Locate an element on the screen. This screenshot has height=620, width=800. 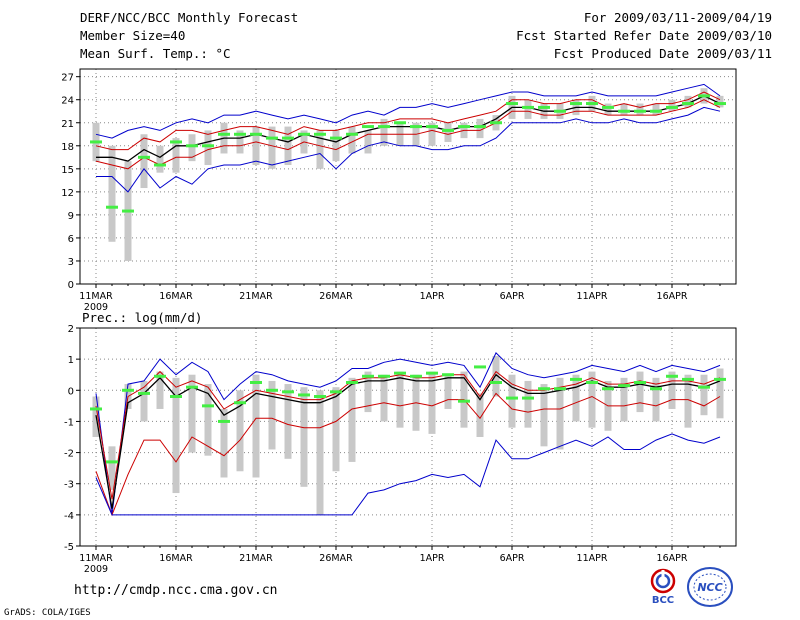
prec-ytick-label: -1 is located at coordinates (69, 422).